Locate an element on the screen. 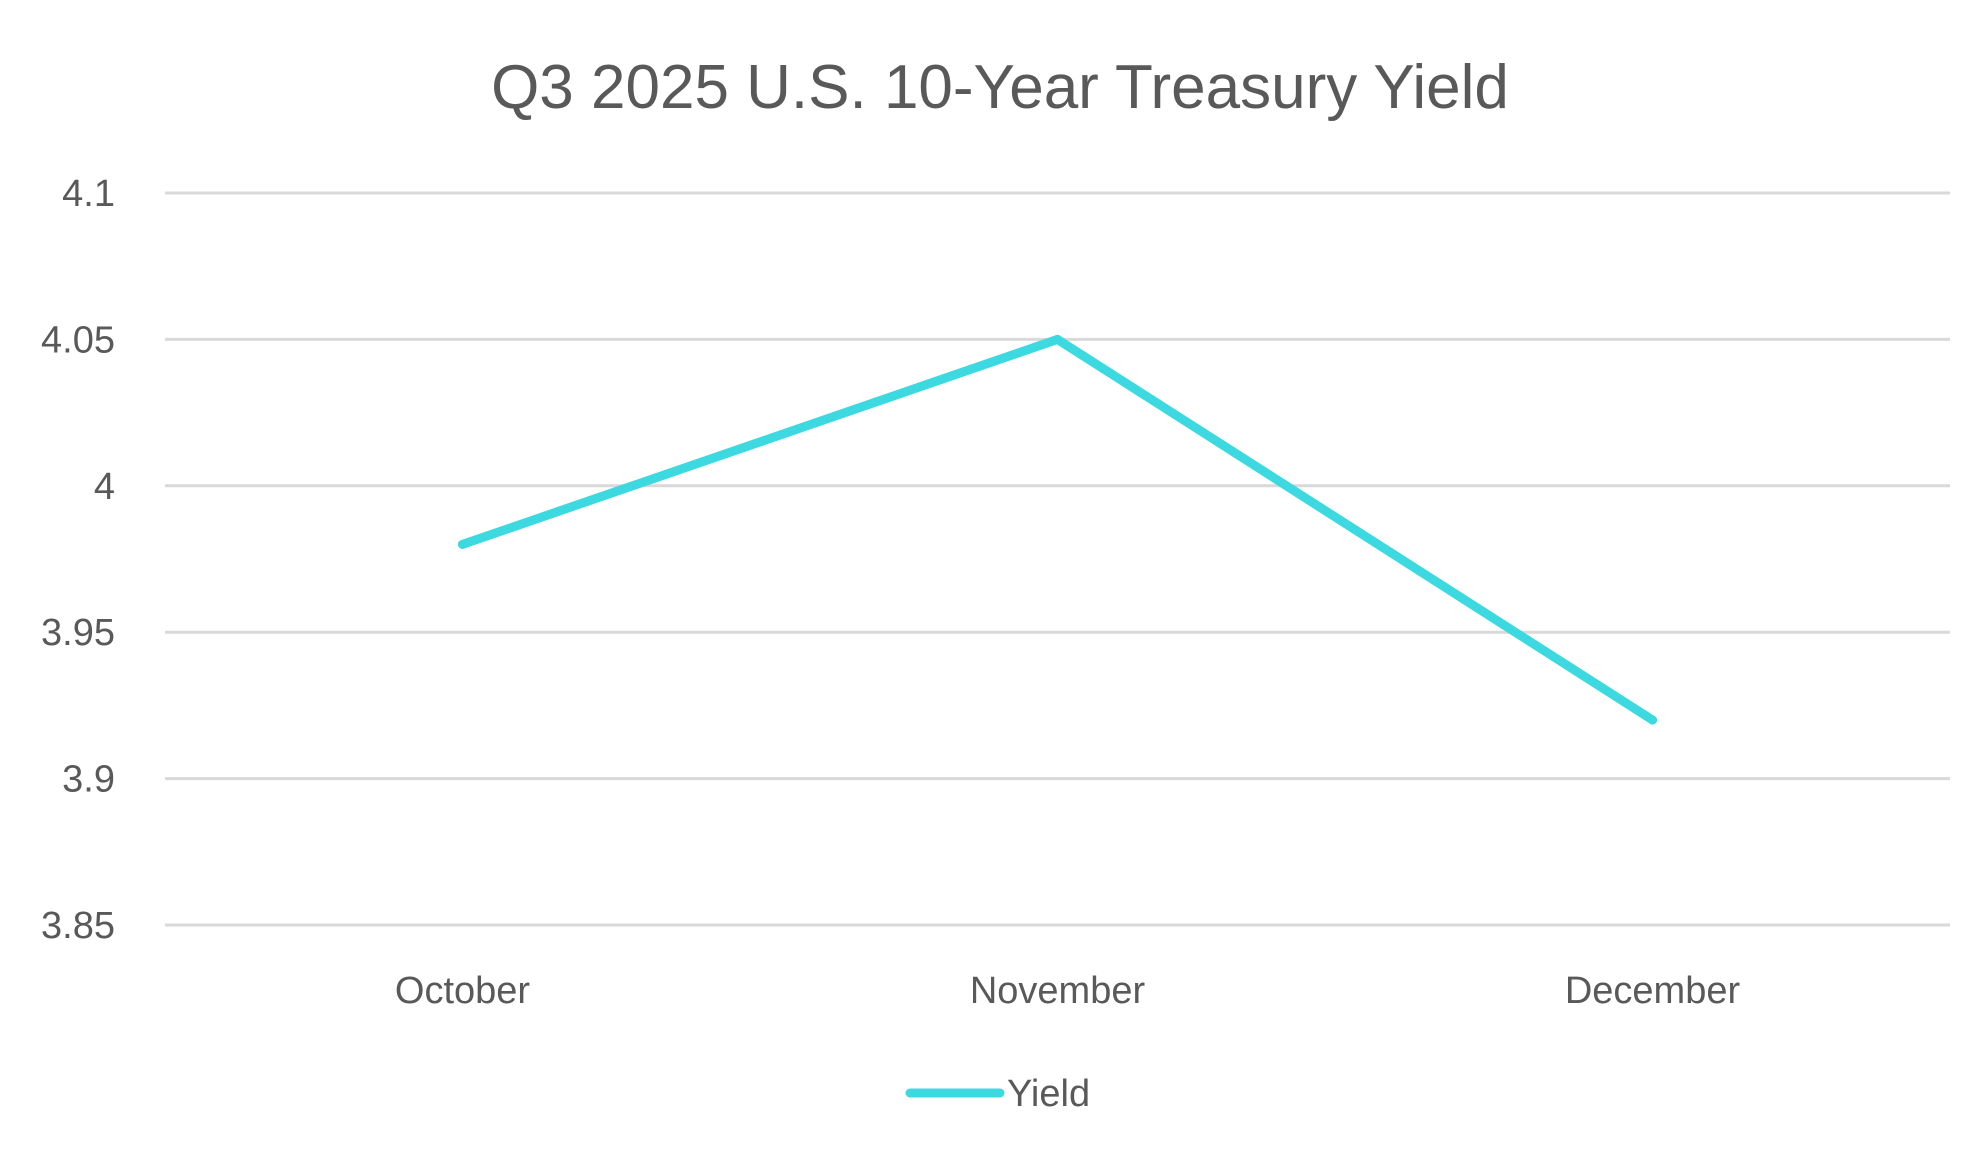 The image size is (1980, 1160). x-tick-label: December is located at coordinates (1653, 991).